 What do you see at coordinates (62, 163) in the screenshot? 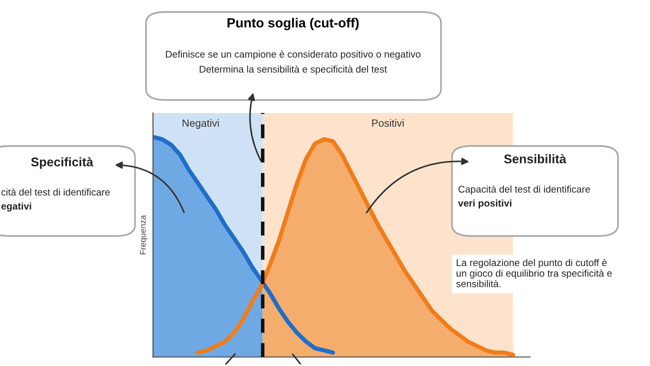
I see `text: Specificità` at bounding box center [62, 163].